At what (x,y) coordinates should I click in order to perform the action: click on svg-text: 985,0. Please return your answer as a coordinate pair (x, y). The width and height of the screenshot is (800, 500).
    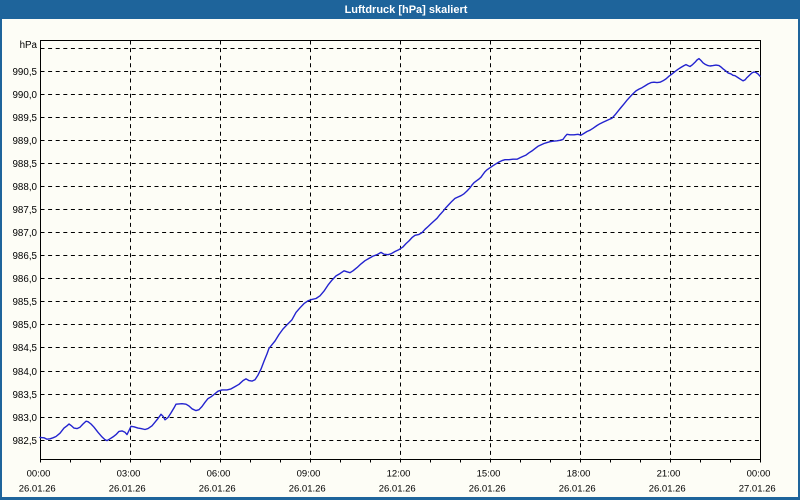
    Looking at the image, I should click on (24, 325).